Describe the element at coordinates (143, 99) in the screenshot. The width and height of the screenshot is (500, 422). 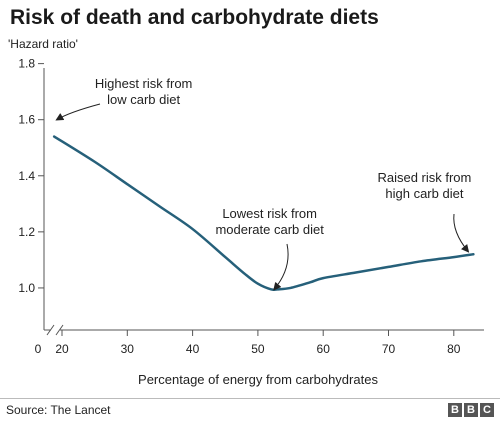
I see `annotation-text: low carb diet` at that location.